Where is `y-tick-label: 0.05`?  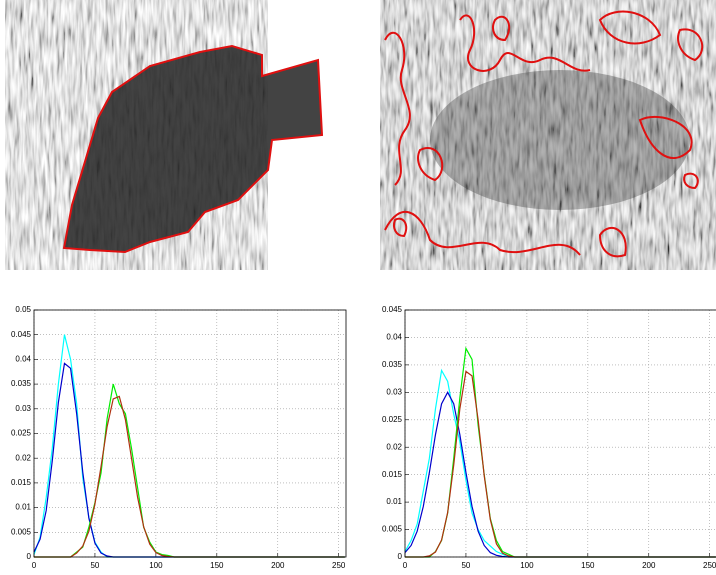 y-tick-label: 0.05 is located at coordinates (23, 309).